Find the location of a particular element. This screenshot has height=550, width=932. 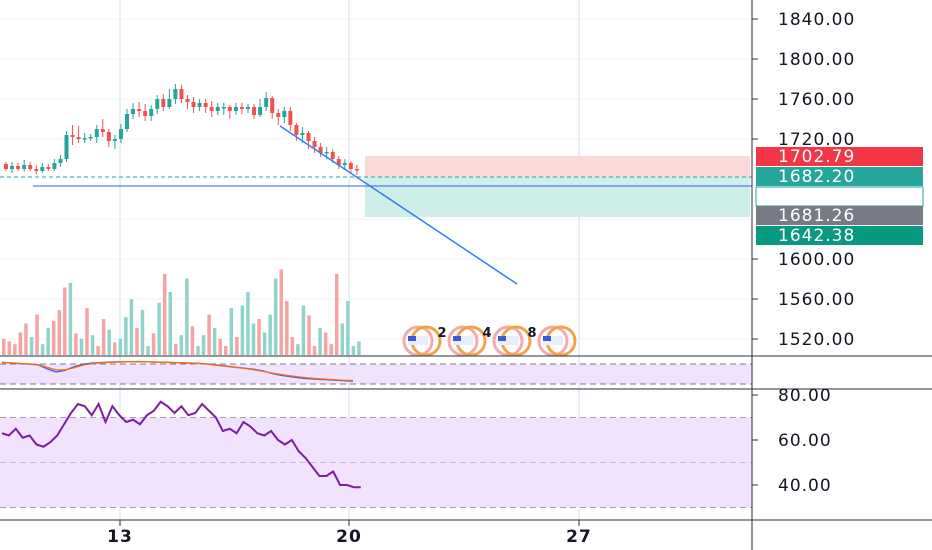

event-badges: 2 4 8 is located at coordinates (489, 341).